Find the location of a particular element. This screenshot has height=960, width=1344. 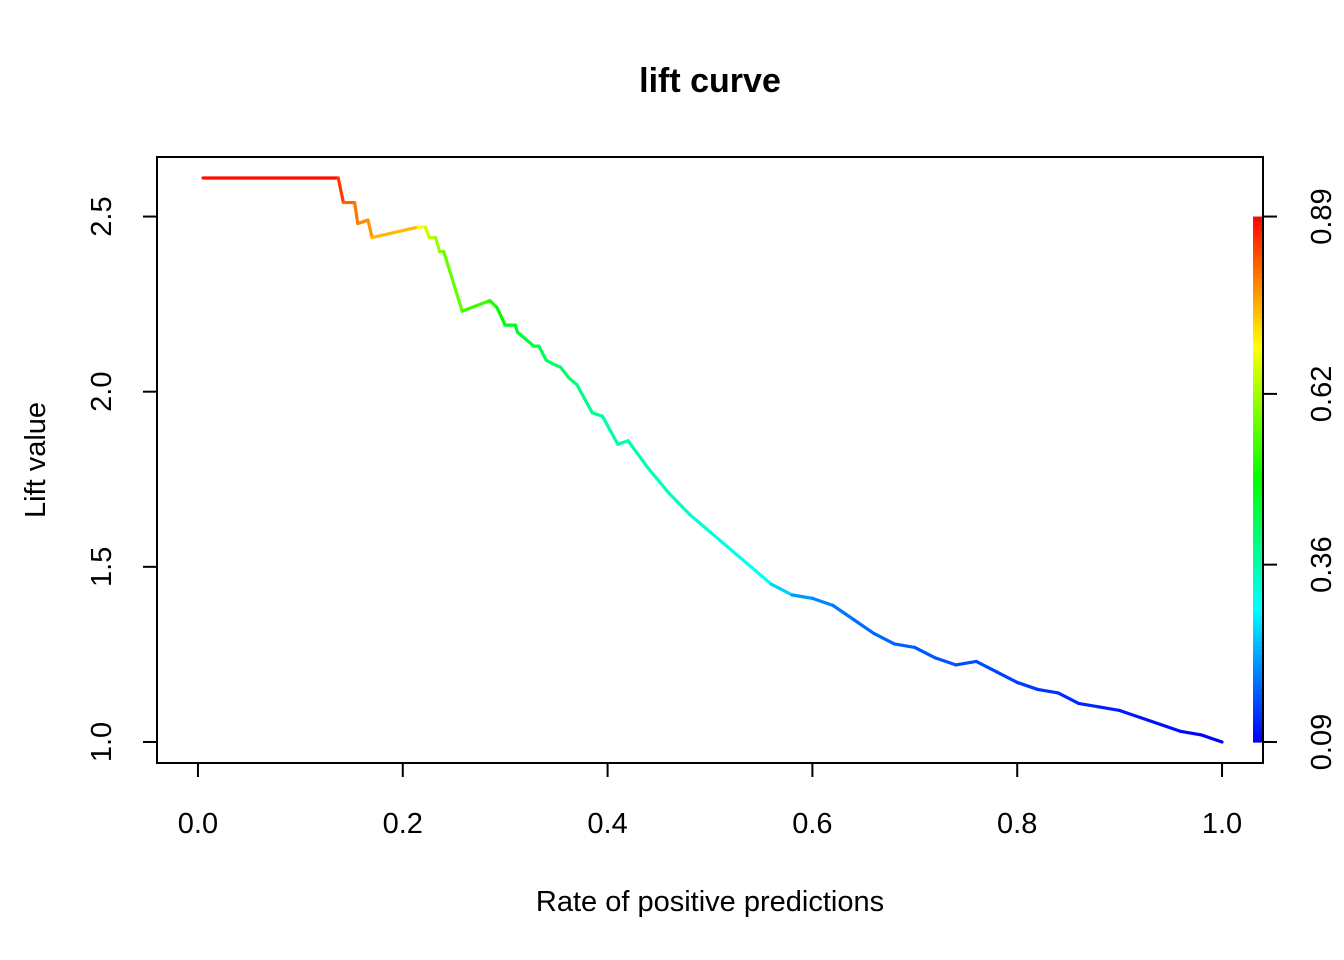

colorbar-tick-label: 0.89 is located at coordinates (1322, 216).